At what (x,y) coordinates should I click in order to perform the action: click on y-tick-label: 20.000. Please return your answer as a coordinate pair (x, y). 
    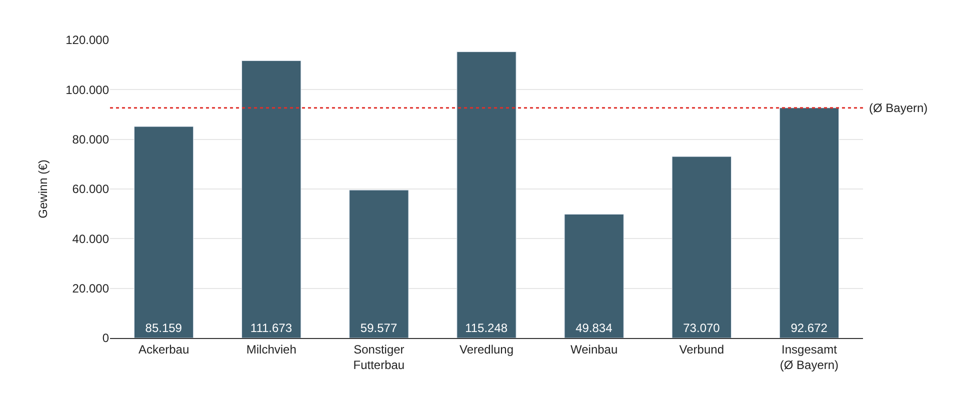
    Looking at the image, I should click on (91, 289).